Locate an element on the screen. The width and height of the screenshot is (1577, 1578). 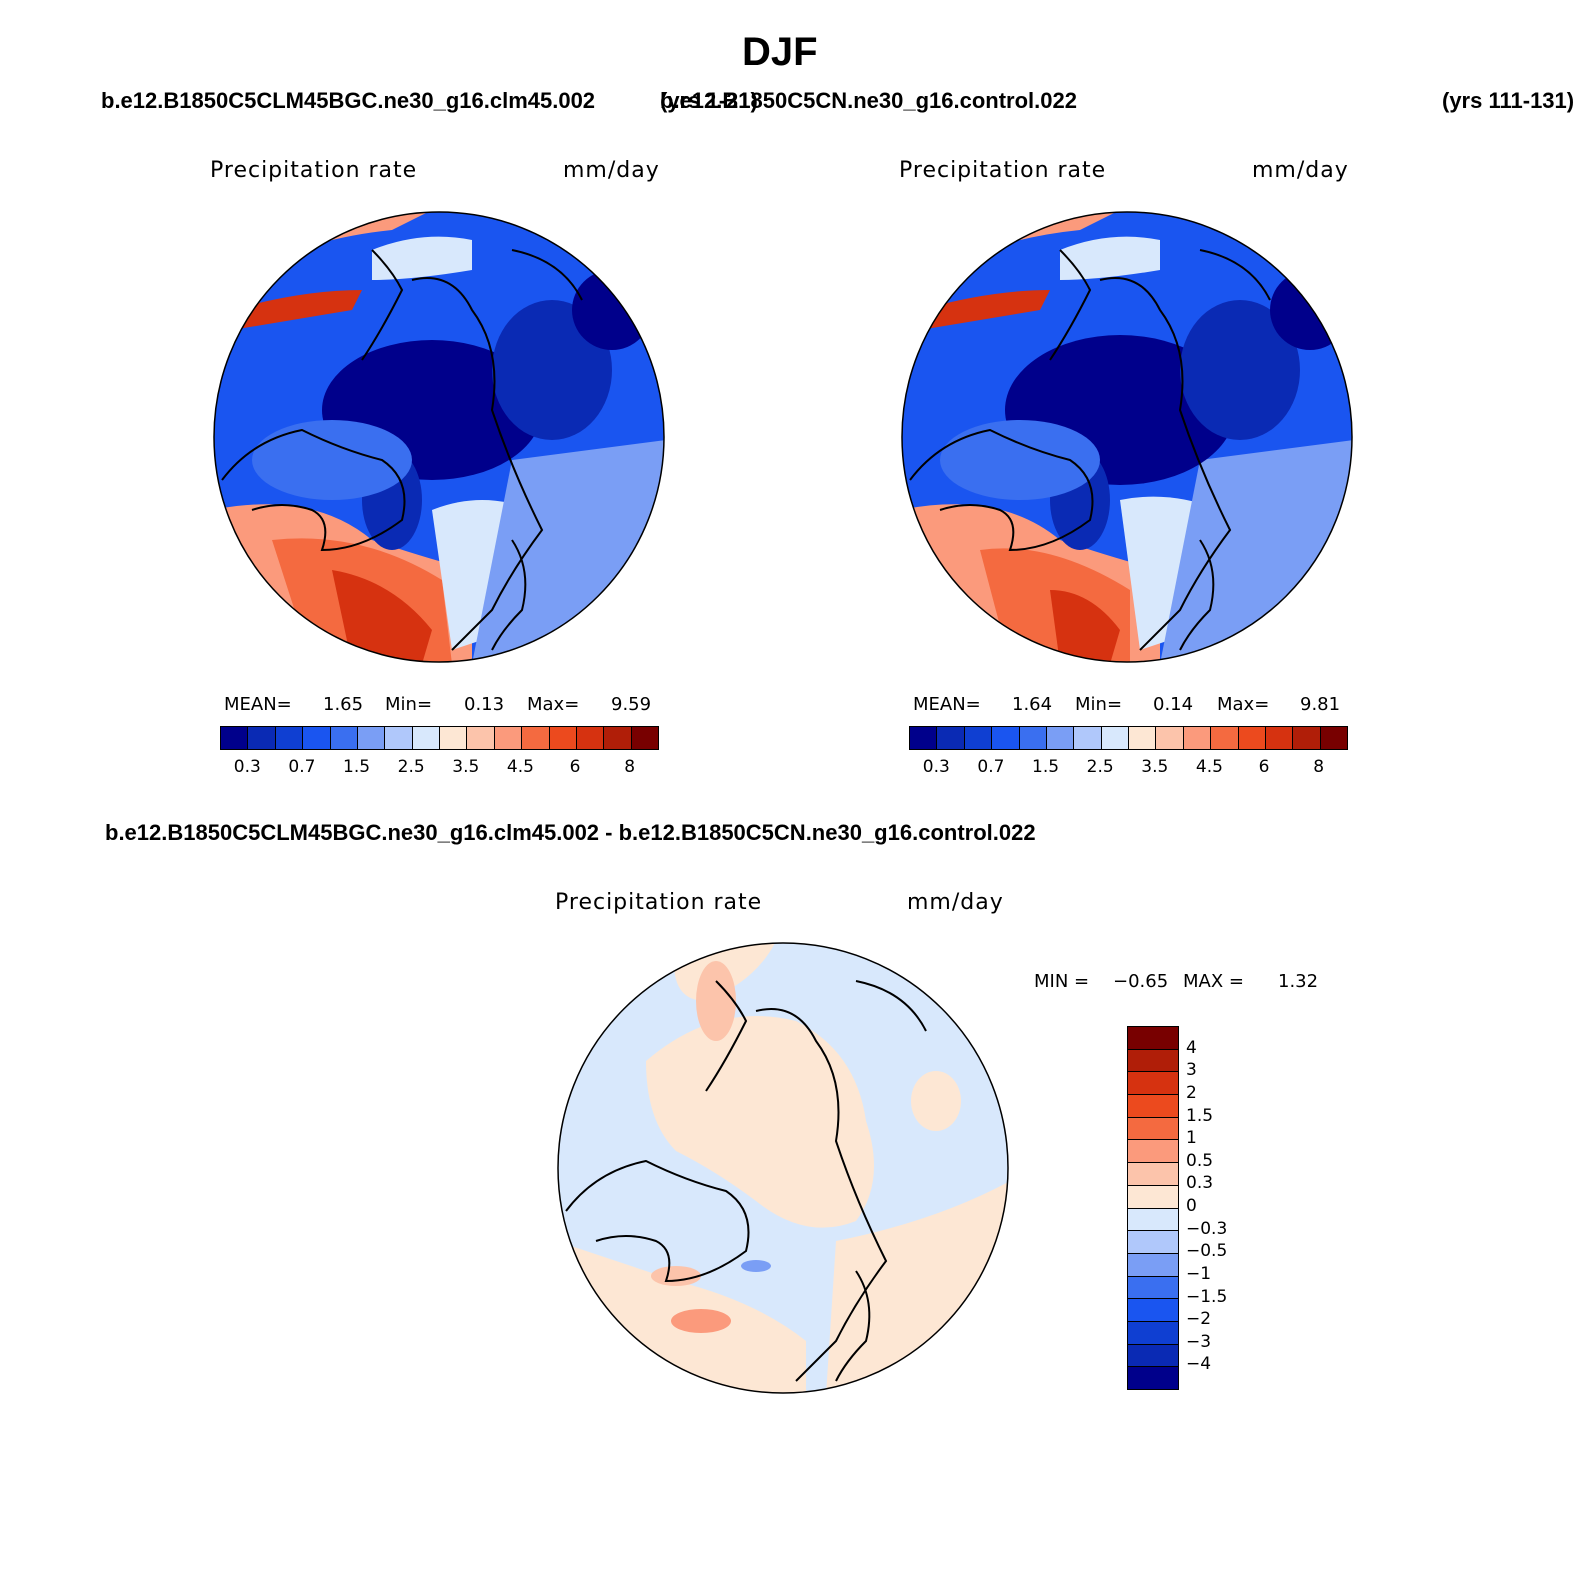
panel-a-map is located at coordinates (439, 437).